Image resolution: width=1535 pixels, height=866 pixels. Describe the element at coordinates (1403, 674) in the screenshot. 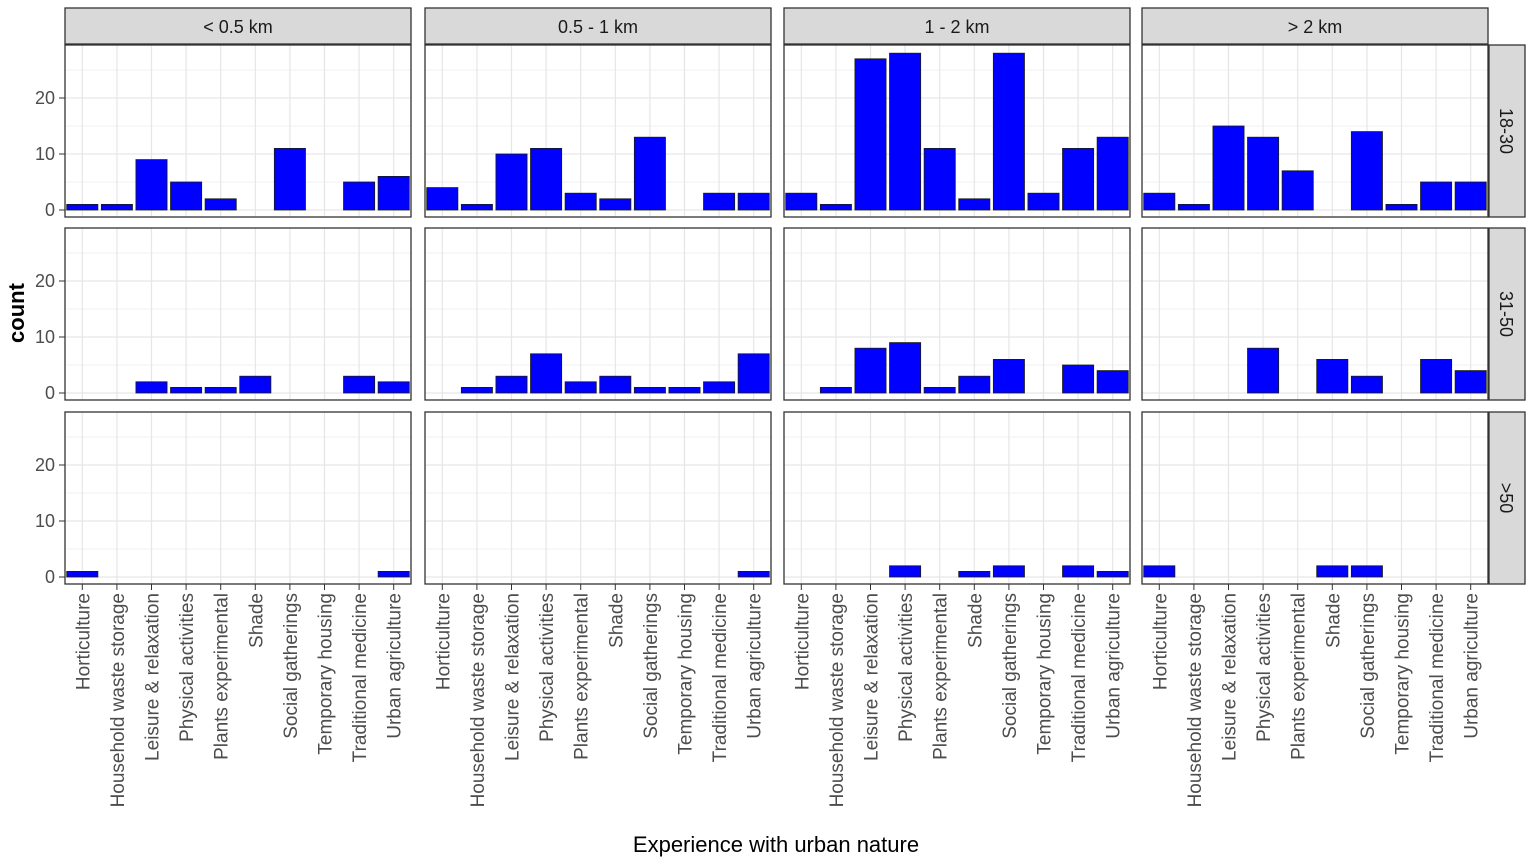

I see `x-tick-label: Temporary housing` at that location.